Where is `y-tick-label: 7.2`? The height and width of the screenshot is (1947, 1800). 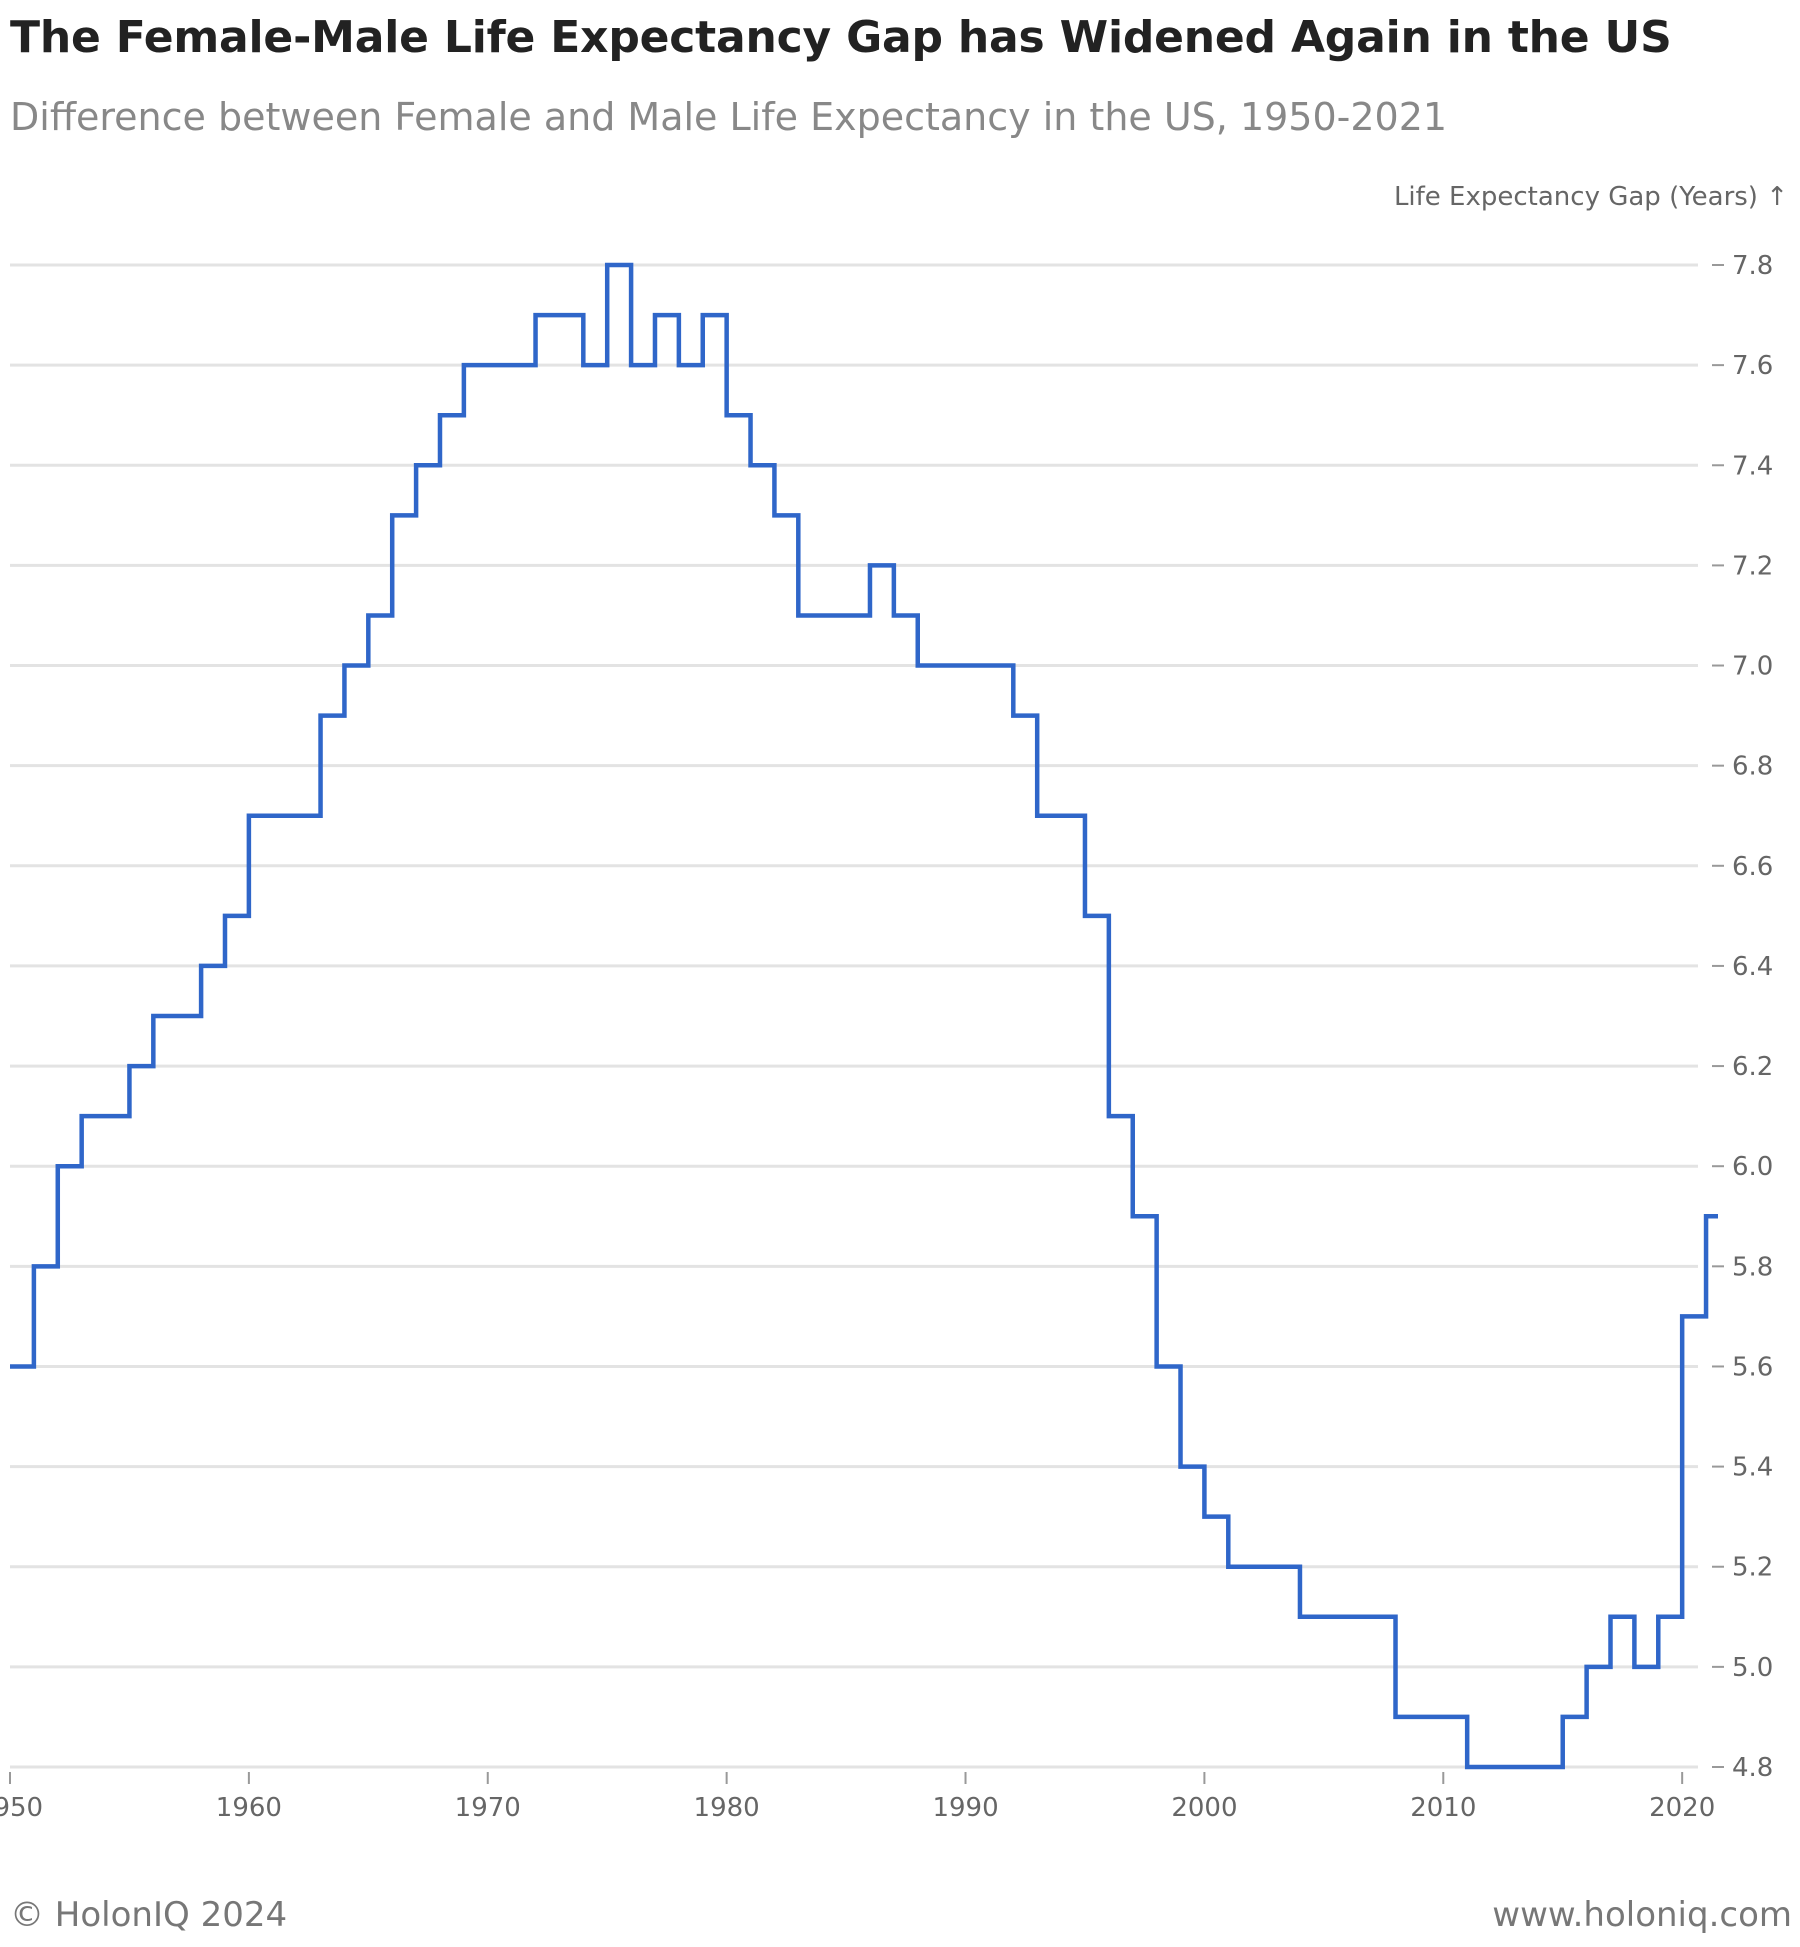
y-tick-label: 7.2 is located at coordinates (1752, 566).